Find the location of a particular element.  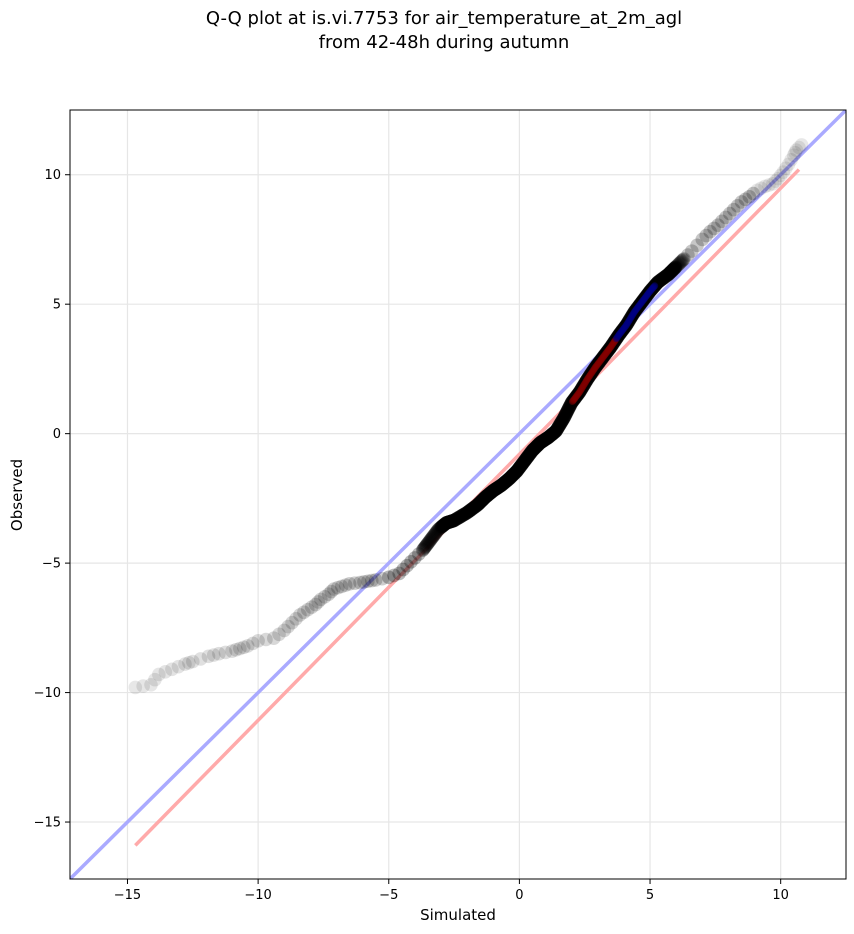

y-tick-label: 0 is located at coordinates (57, 434).